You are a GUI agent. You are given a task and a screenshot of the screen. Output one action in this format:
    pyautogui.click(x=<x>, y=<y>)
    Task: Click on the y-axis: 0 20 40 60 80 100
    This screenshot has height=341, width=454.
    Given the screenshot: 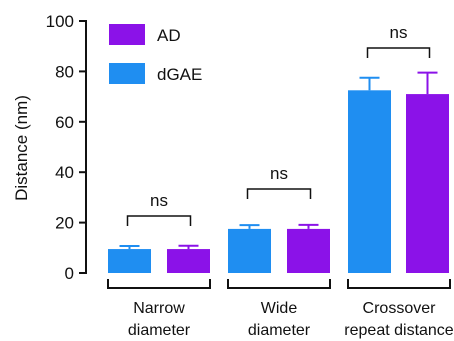 What is the action you would take?
    pyautogui.click(x=66, y=147)
    